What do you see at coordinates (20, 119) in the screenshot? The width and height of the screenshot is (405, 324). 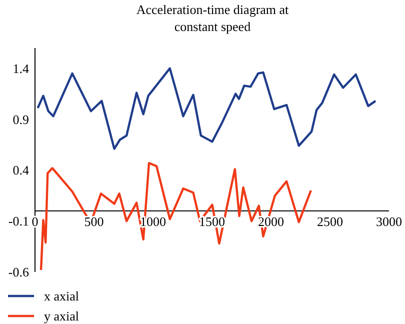 I see `y-tick-label: 0.9` at bounding box center [20, 119].